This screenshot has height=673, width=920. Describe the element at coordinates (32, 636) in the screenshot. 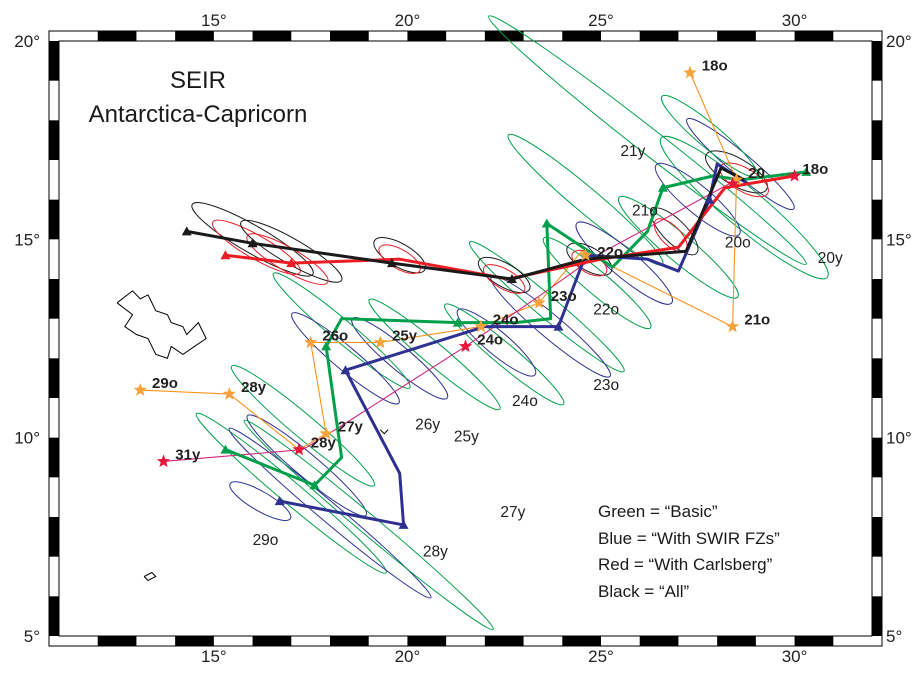

I see `y-tick-label-left: 5°` at that location.